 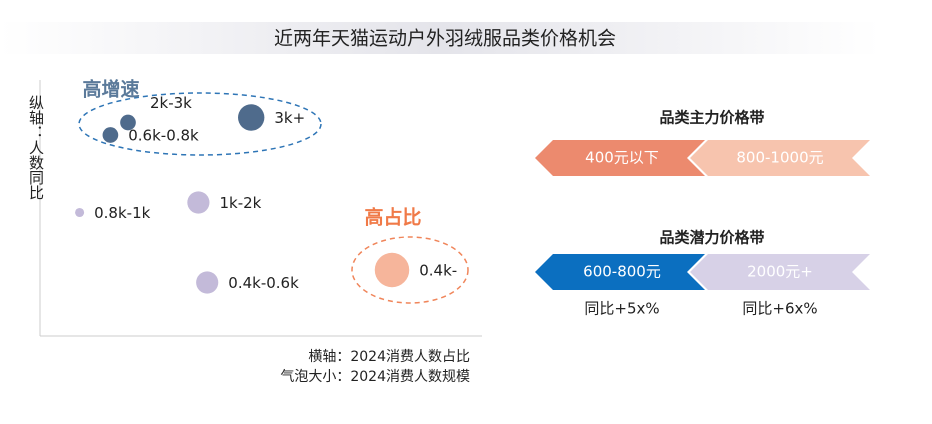 I want to click on bubble-label: 3k+, so click(x=289, y=118).